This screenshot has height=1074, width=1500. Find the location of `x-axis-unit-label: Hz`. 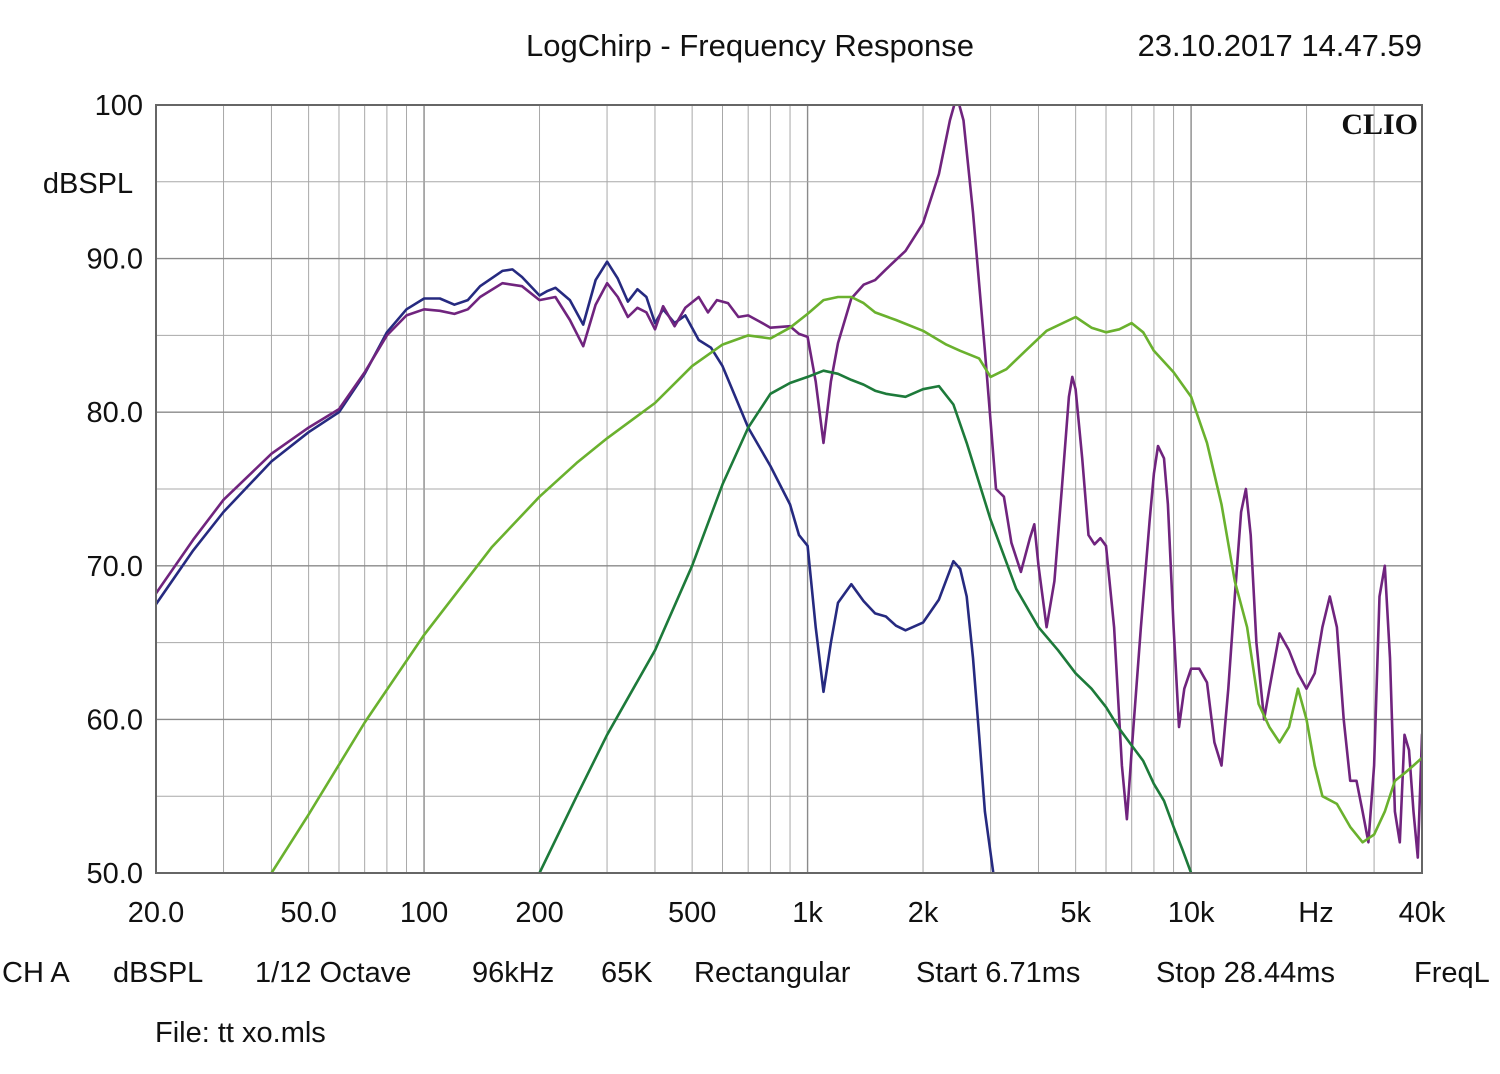

x-axis-unit-label: Hz is located at coordinates (1315, 913).